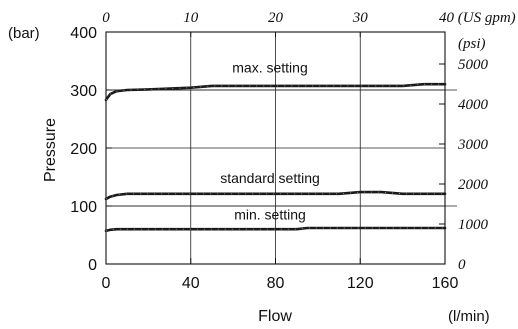 The image size is (518, 329). Describe the element at coordinates (83, 91) in the screenshot. I see `y-tick-label: 300` at that location.